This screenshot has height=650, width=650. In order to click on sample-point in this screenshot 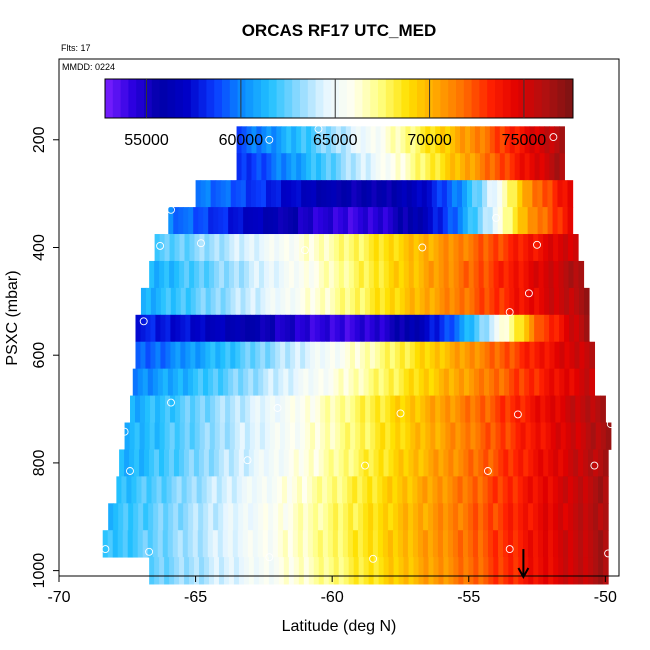, I will do `click(269, 139)`.